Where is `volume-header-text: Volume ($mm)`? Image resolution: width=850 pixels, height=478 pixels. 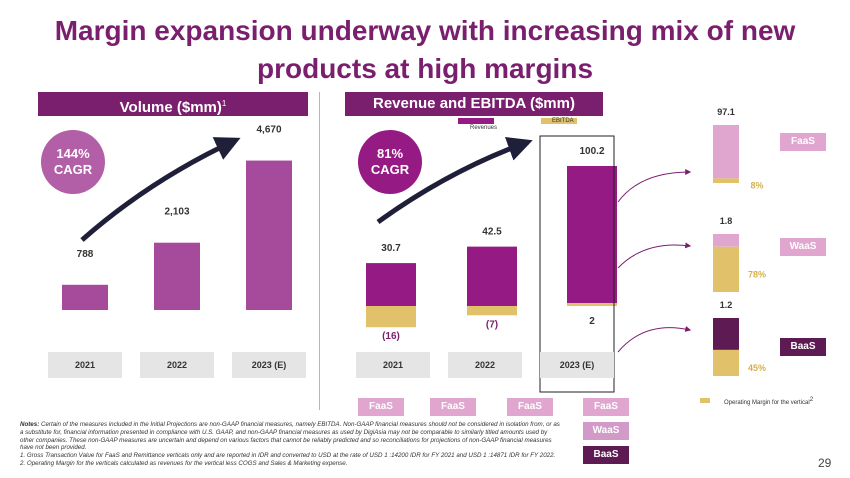
volume-header-text: Volume ($mm) is located at coordinates (170, 107).